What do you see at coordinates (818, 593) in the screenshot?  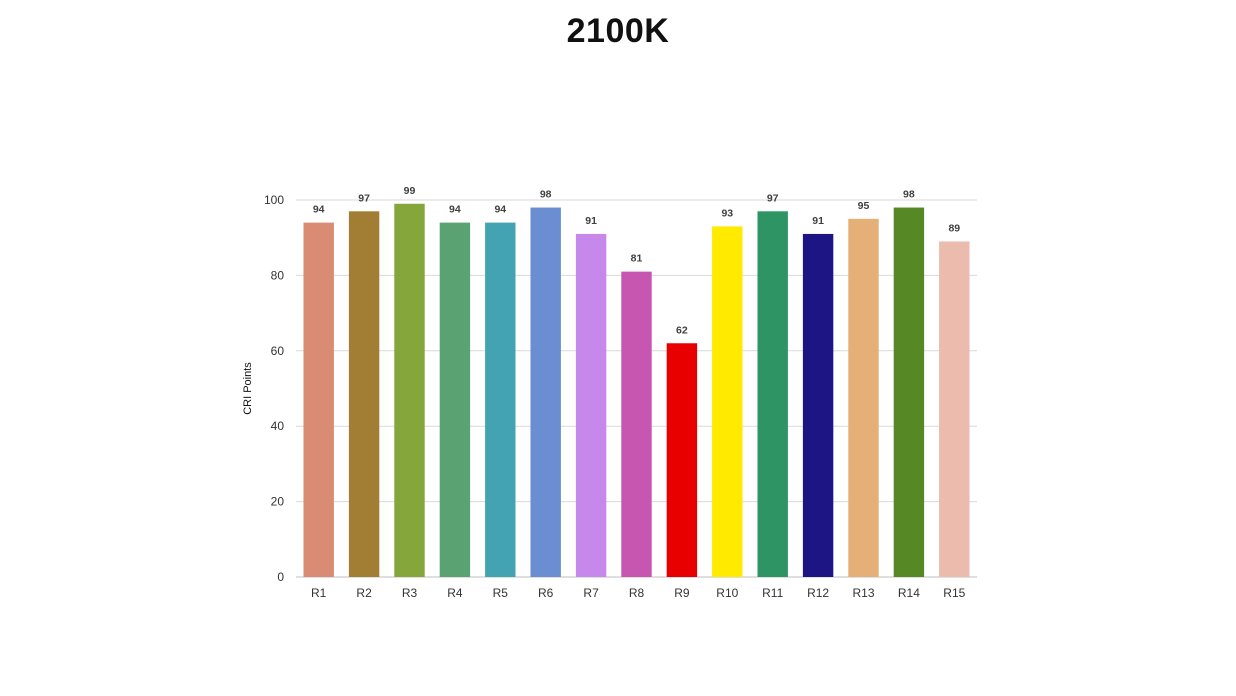 I see `x-tick-label: R12` at bounding box center [818, 593].